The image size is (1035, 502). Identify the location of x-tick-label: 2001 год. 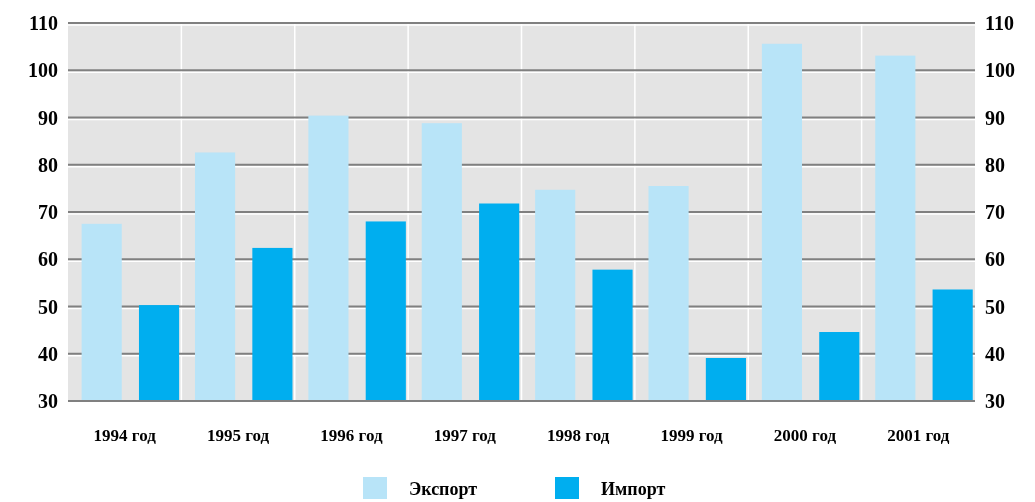
(918, 435).